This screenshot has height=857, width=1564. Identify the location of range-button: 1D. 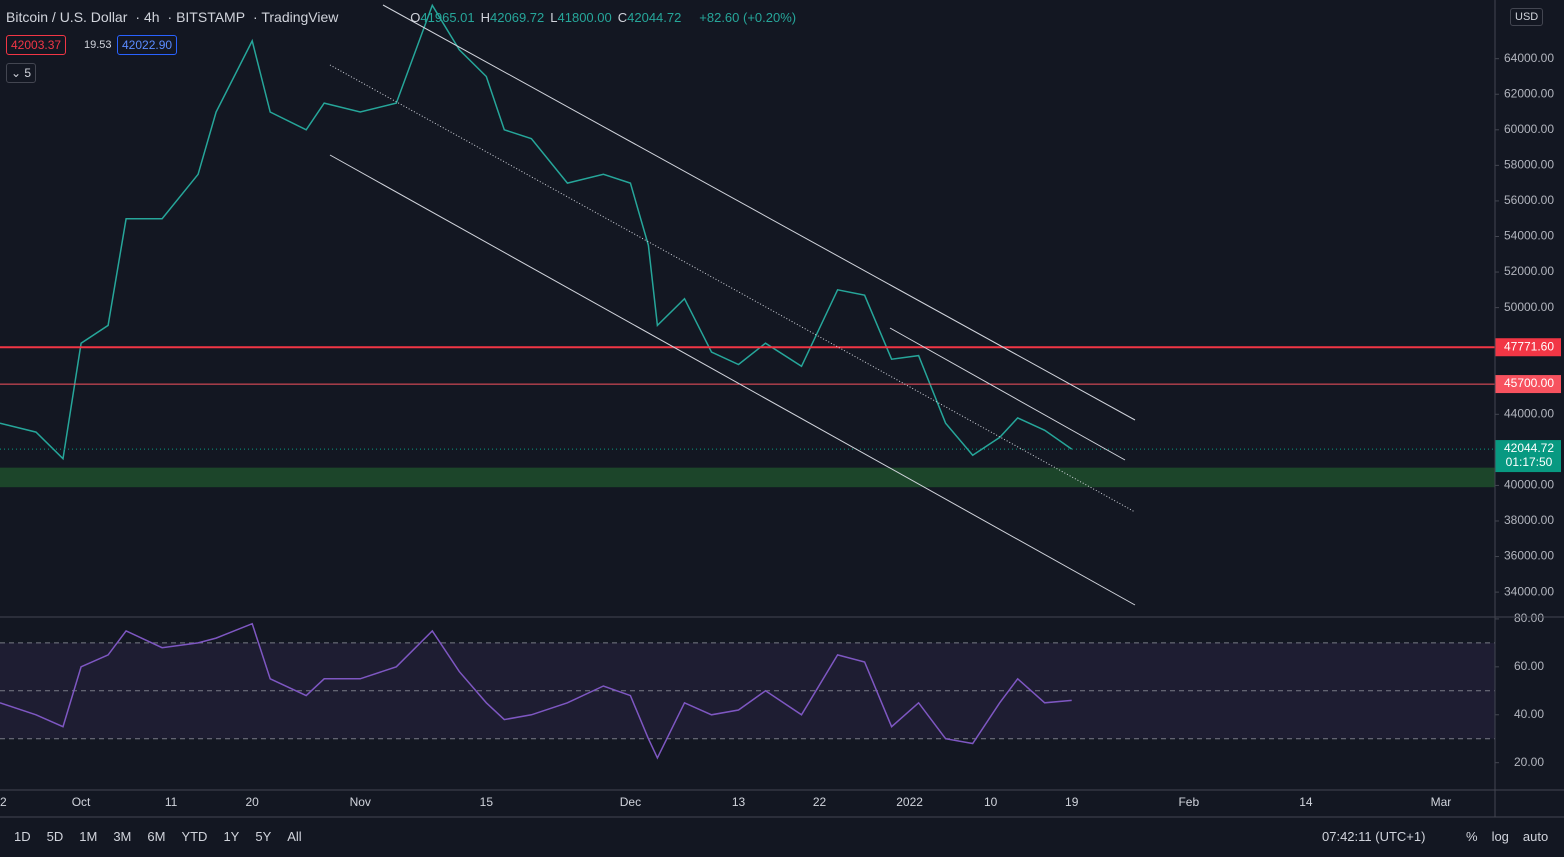
(22, 836).